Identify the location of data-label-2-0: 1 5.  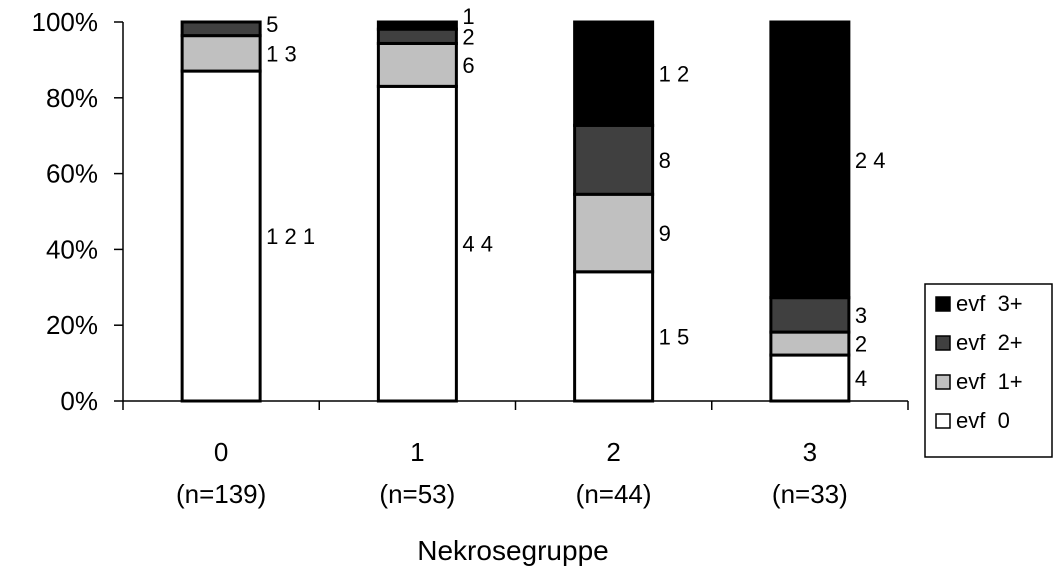
(674, 336).